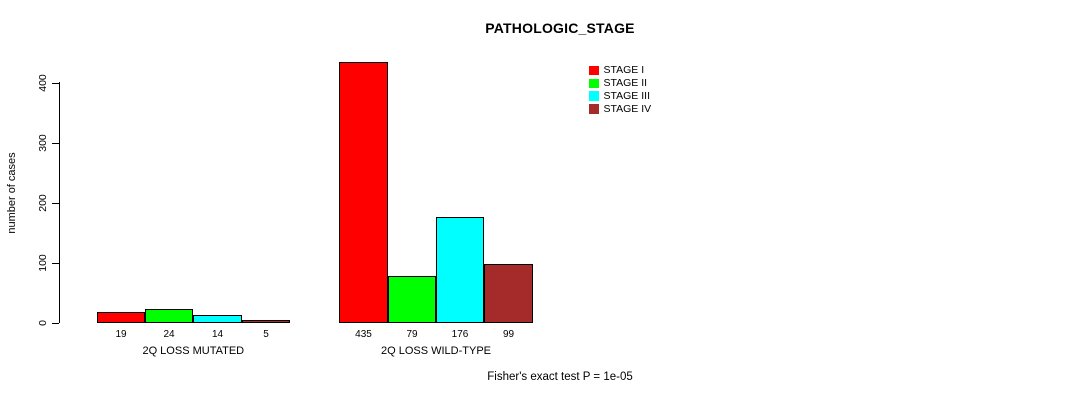 Image resolution: width=1090 pixels, height=400 pixels. Describe the element at coordinates (460, 334) in the screenshot. I see `bar-value-label-stage-iii-2q-loss-wild-type: 176` at that location.